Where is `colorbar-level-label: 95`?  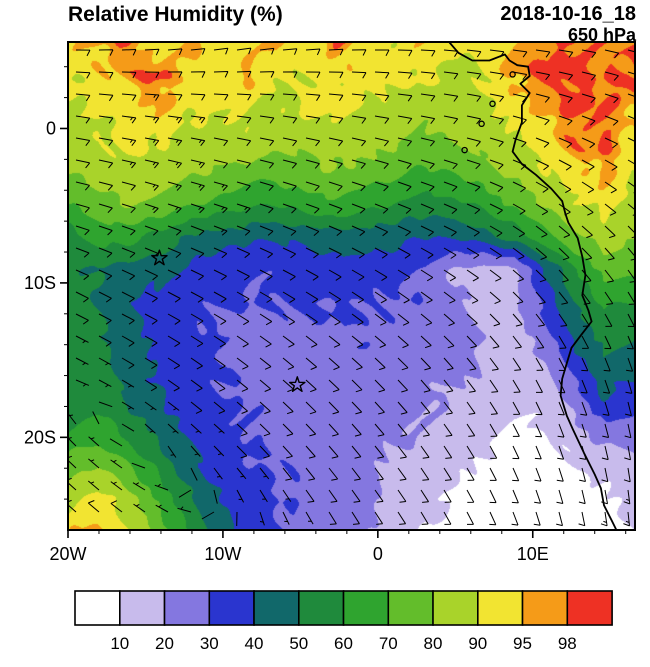 colorbar-level-label: 95 is located at coordinates (522, 643).